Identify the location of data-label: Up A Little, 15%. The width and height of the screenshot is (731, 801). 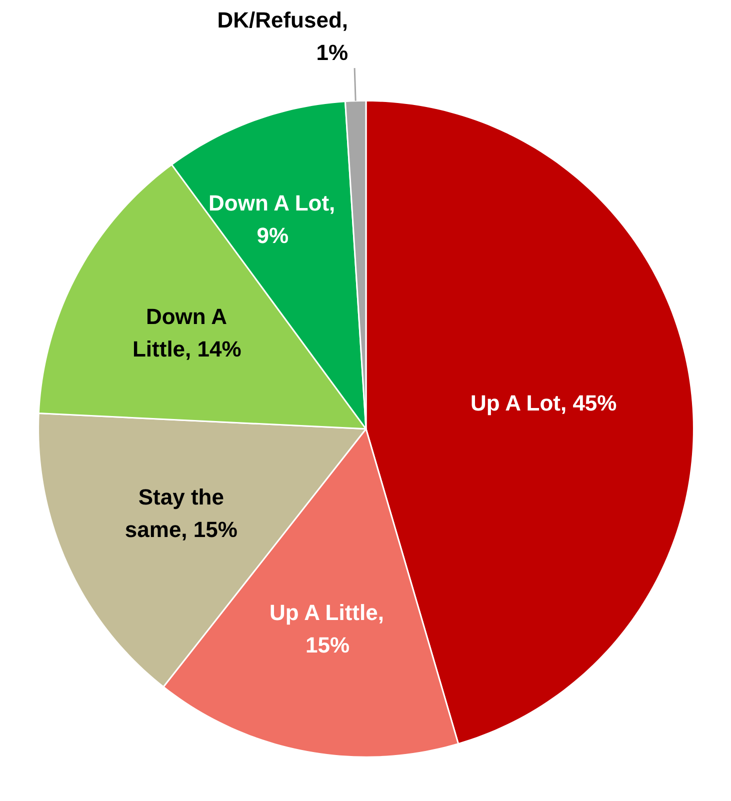
(326, 629).